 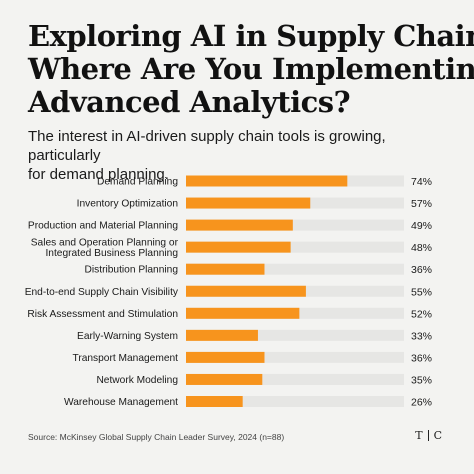 I want to click on category-label: Network Modeling, so click(x=137, y=380).